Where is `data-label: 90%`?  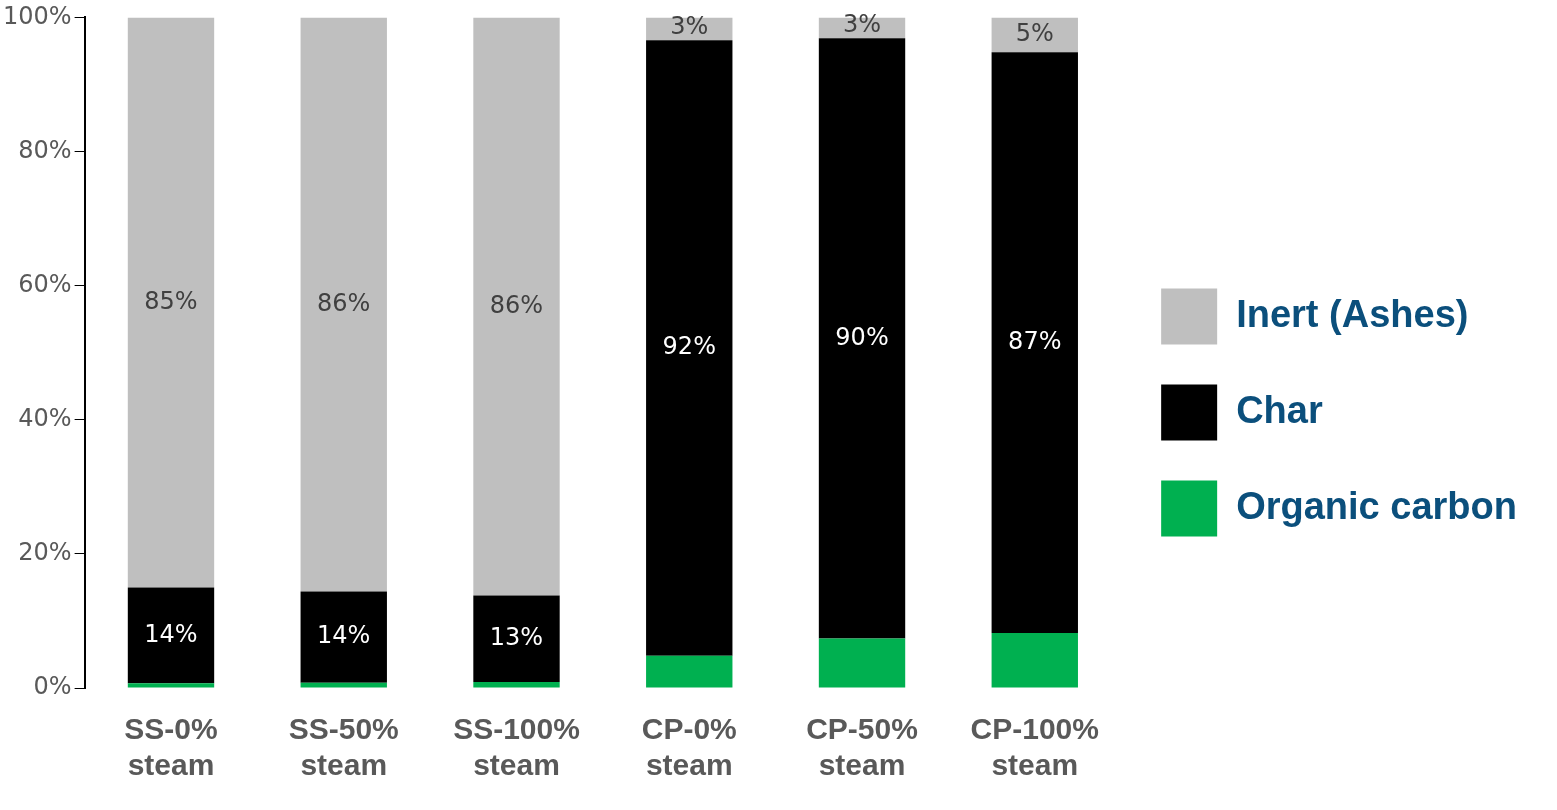
data-label: 90% is located at coordinates (862, 336).